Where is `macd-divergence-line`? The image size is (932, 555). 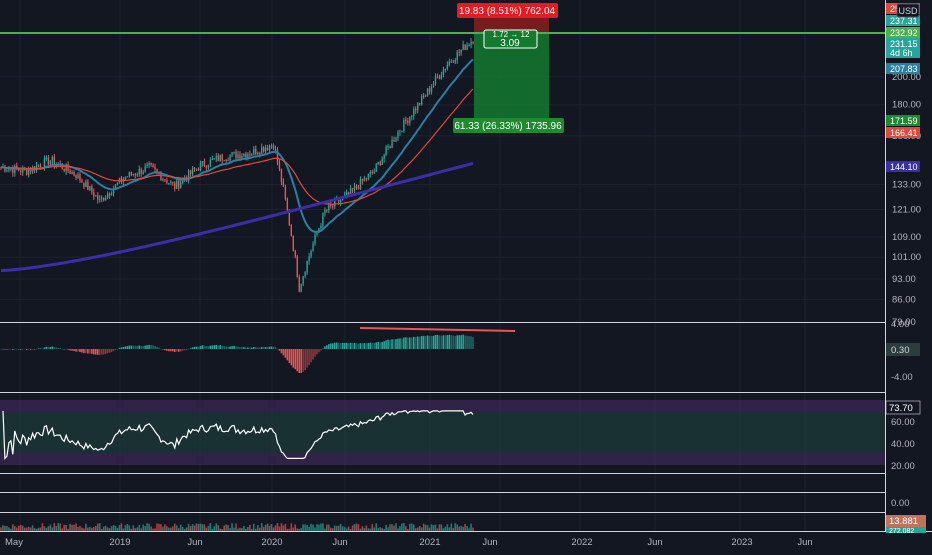
macd-divergence-line is located at coordinates (437, 329).